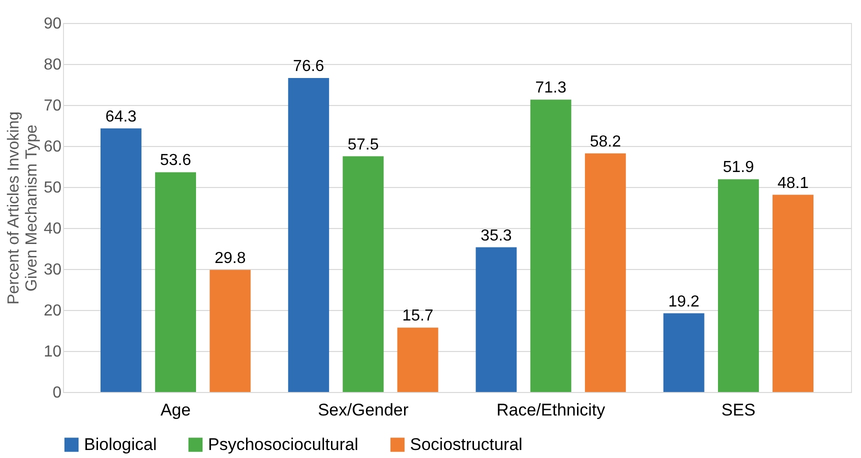 Image resolution: width=861 pixels, height=458 pixels. Describe the element at coordinates (551, 410) in the screenshot. I see `x-tick-label: Race/Ethnicity` at that location.